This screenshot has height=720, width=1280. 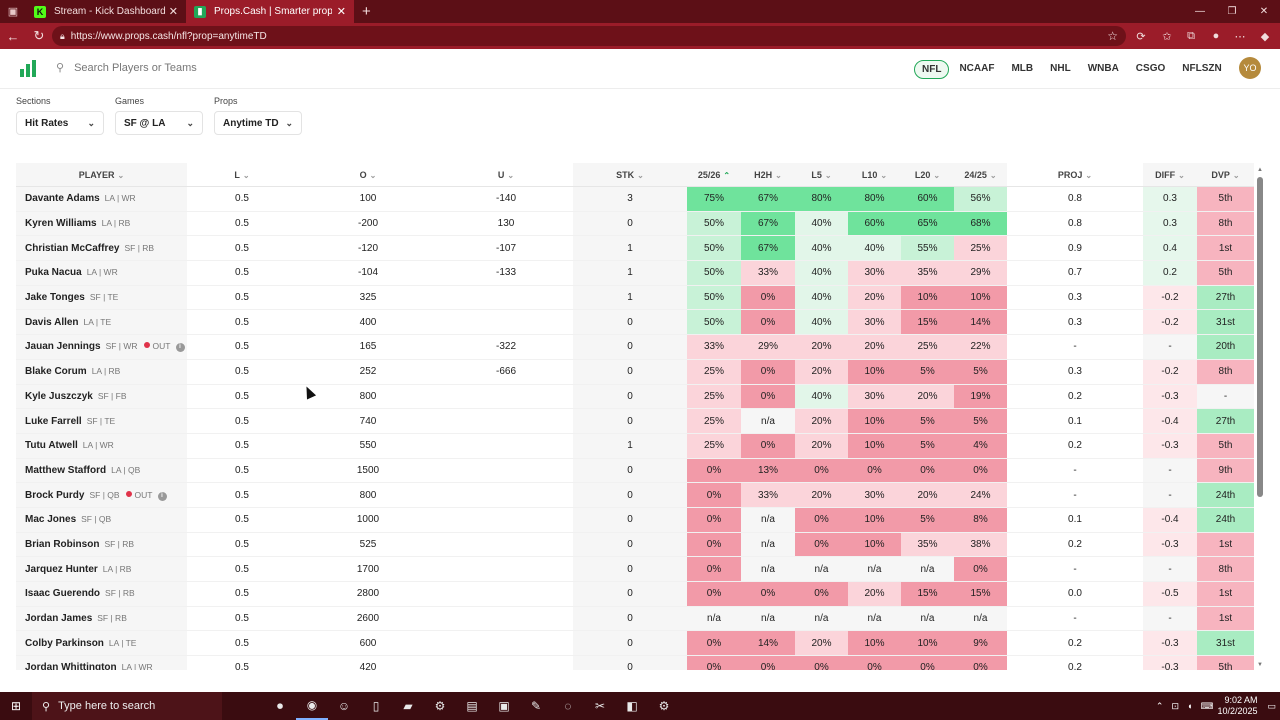 What do you see at coordinates (1202, 68) in the screenshot?
I see `league-tab-nflszn: NFLSZN` at bounding box center [1202, 68].